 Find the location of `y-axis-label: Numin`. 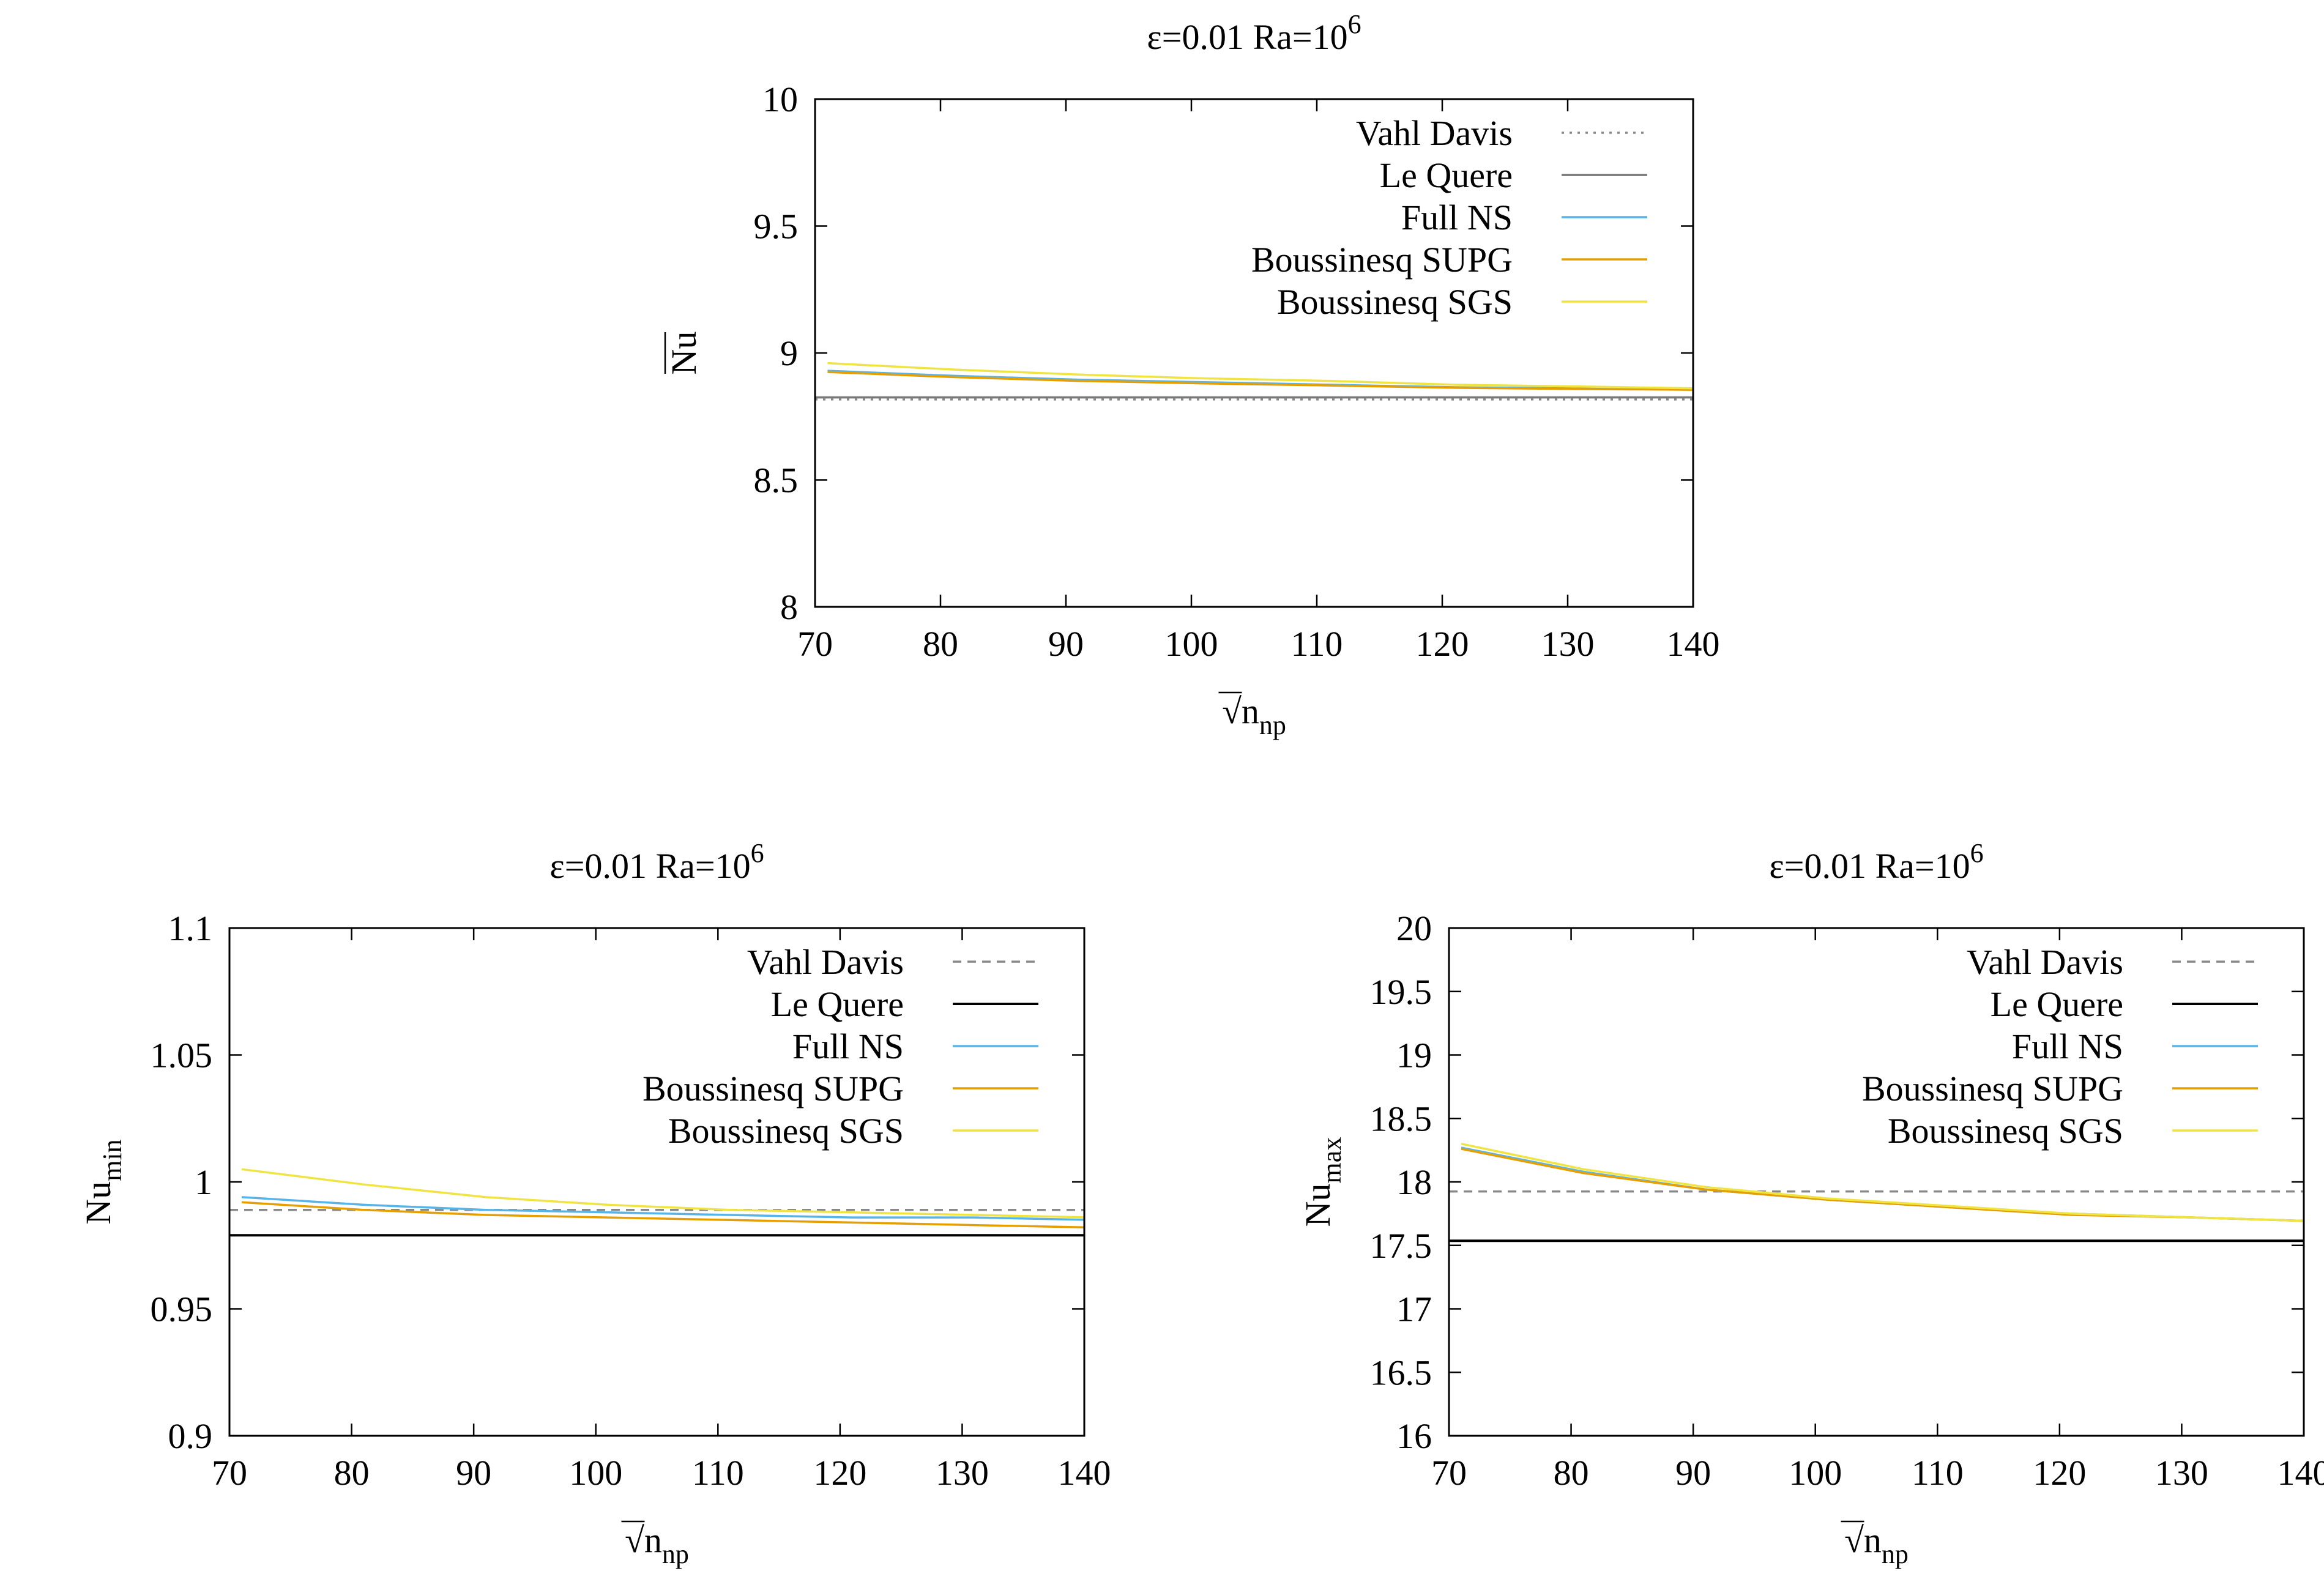

y-axis-label: Numin is located at coordinates (102, 1181).